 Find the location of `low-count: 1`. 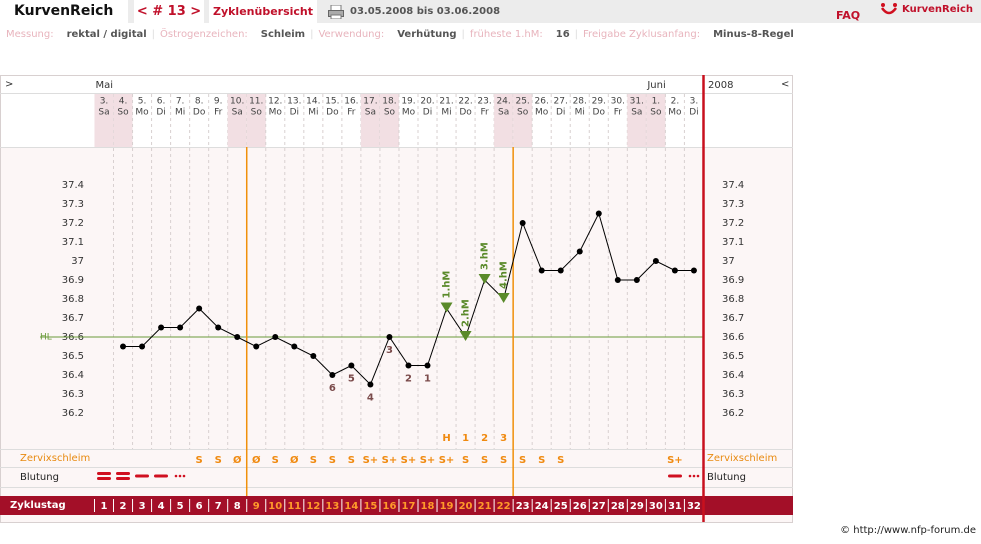

low-count: 1 is located at coordinates (427, 379).